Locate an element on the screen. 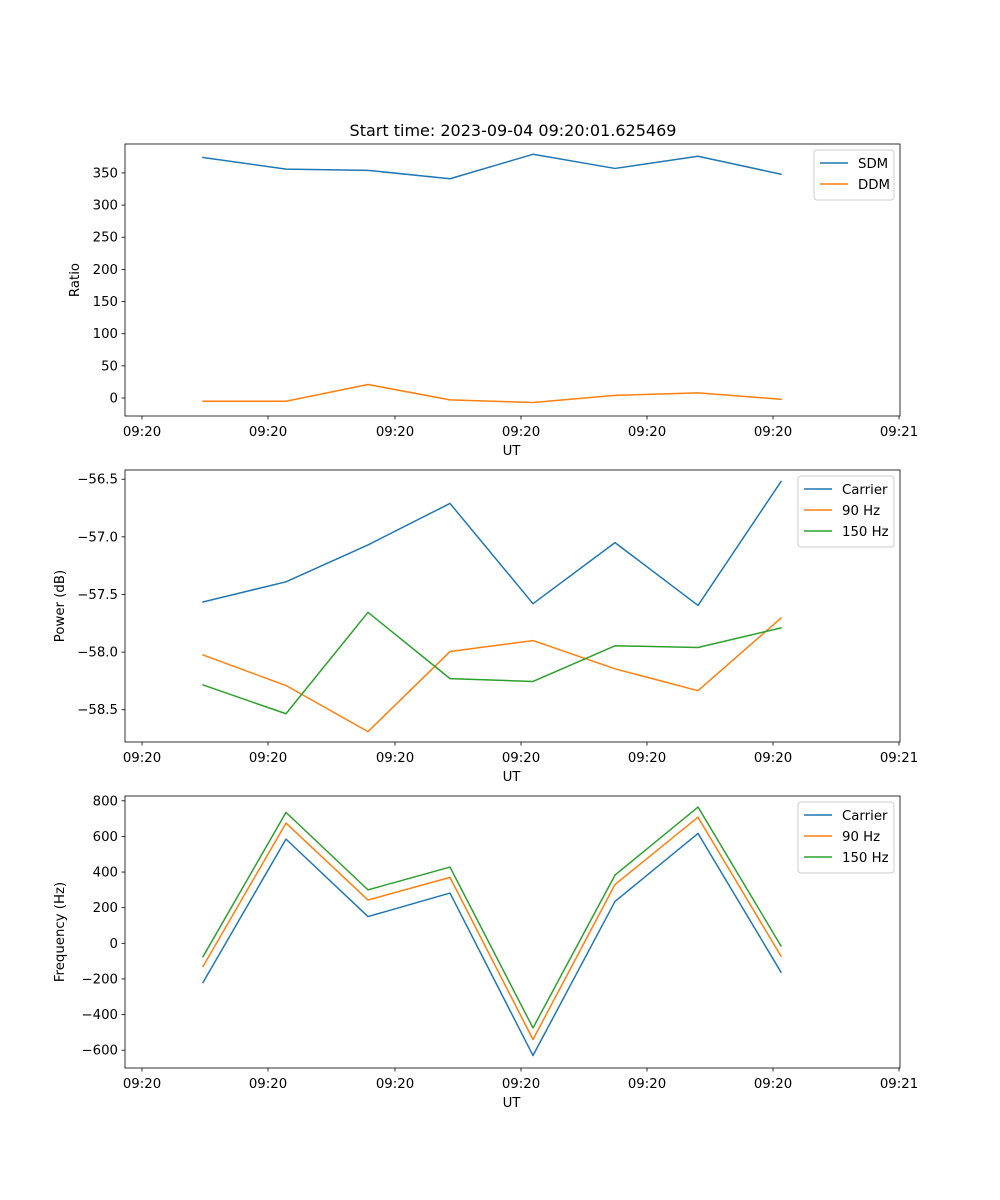 This screenshot has height=1200, width=1000. y-tick-label: 250 is located at coordinates (105, 238).